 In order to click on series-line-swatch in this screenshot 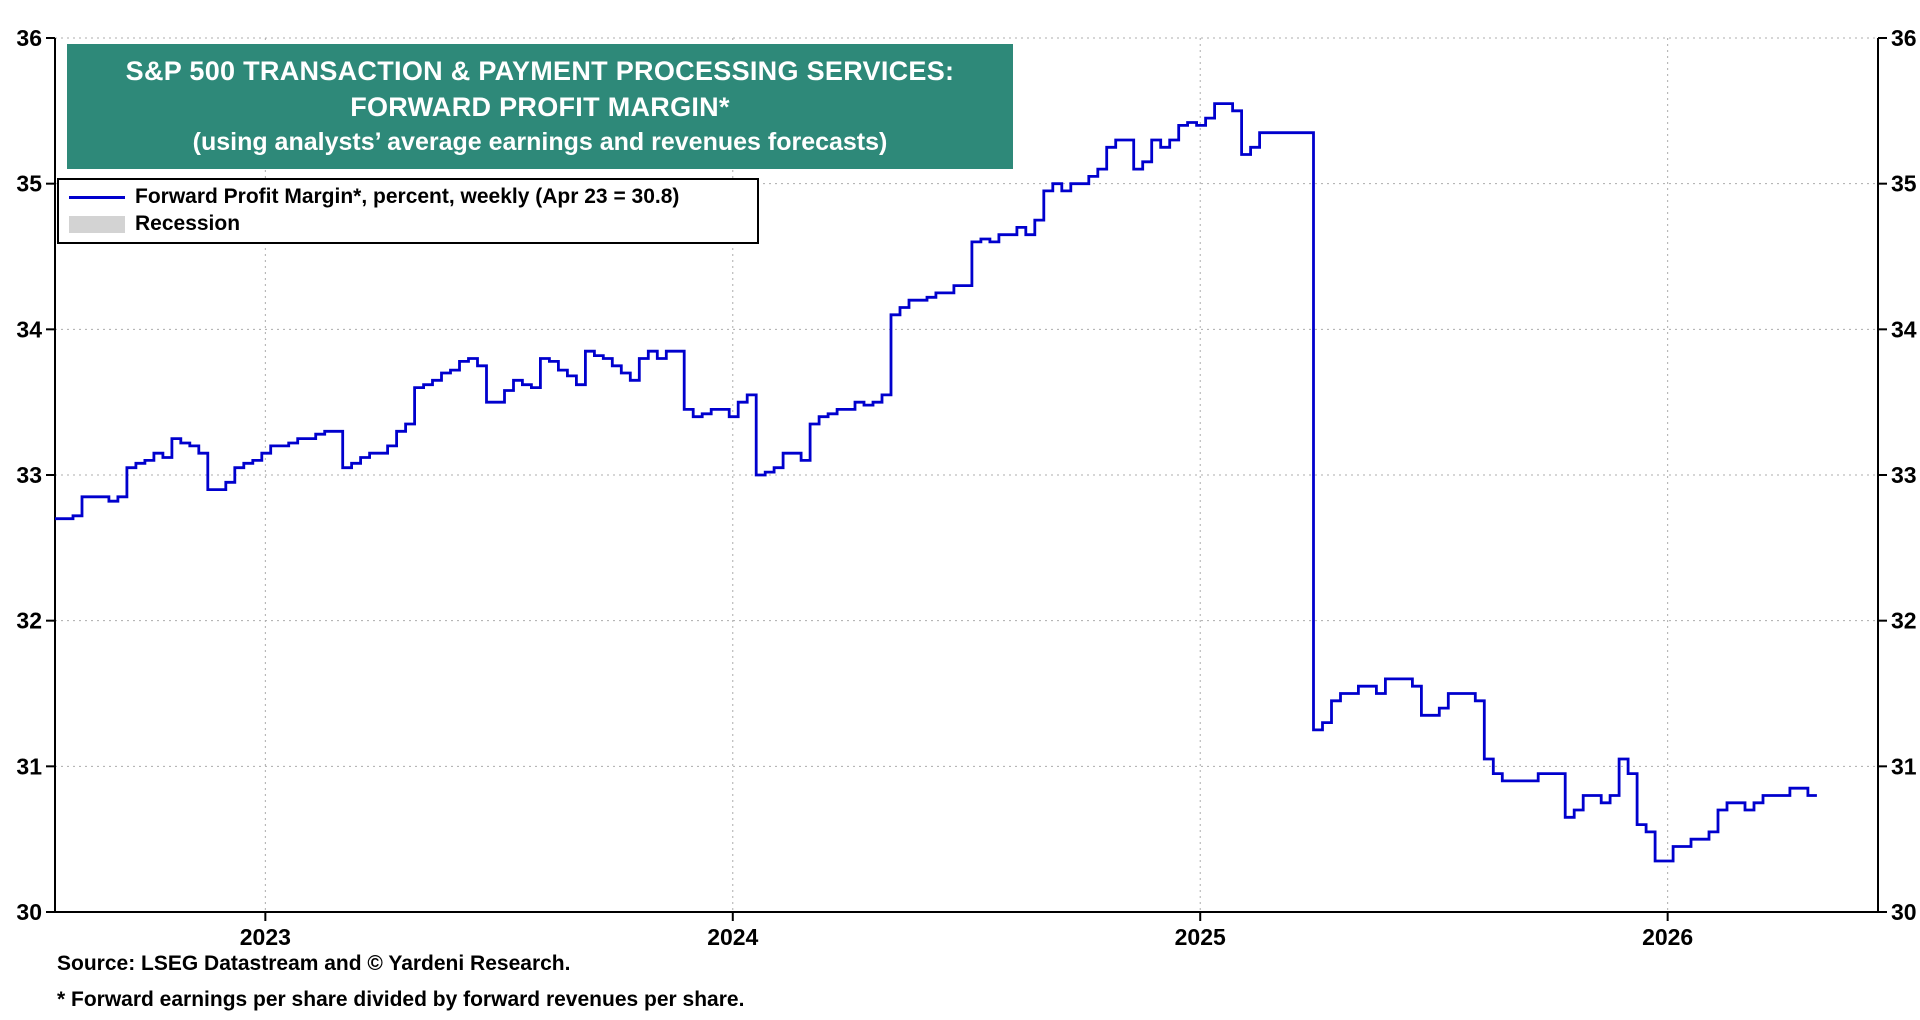, I will do `click(97, 197)`.